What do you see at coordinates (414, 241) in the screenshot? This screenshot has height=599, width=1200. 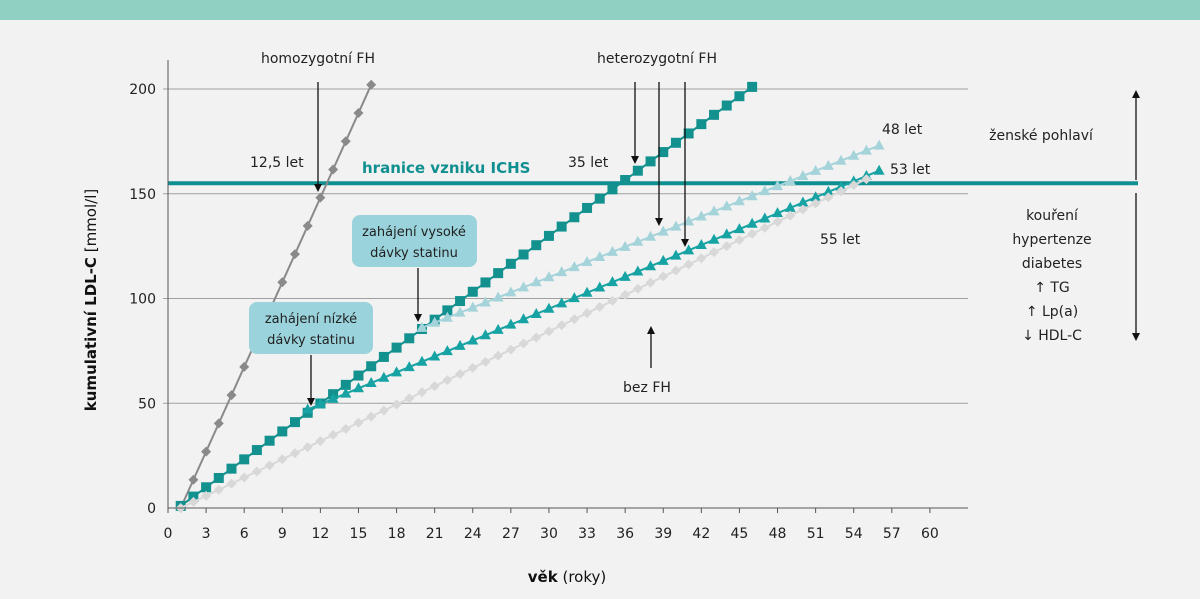 I see `high-dose-callout` at bounding box center [414, 241].